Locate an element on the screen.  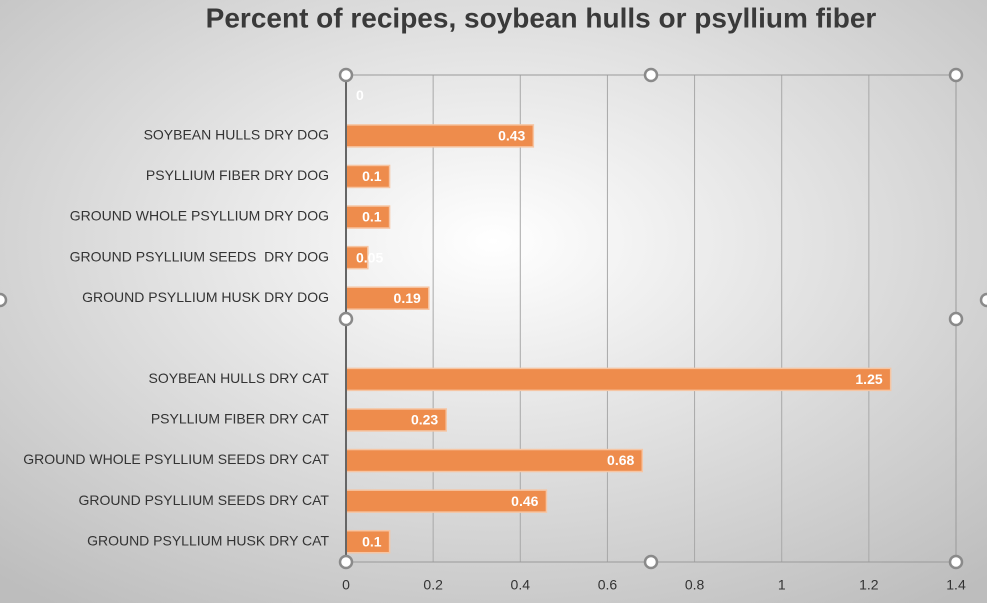
data-label: 0.46 is located at coordinates (524, 501).